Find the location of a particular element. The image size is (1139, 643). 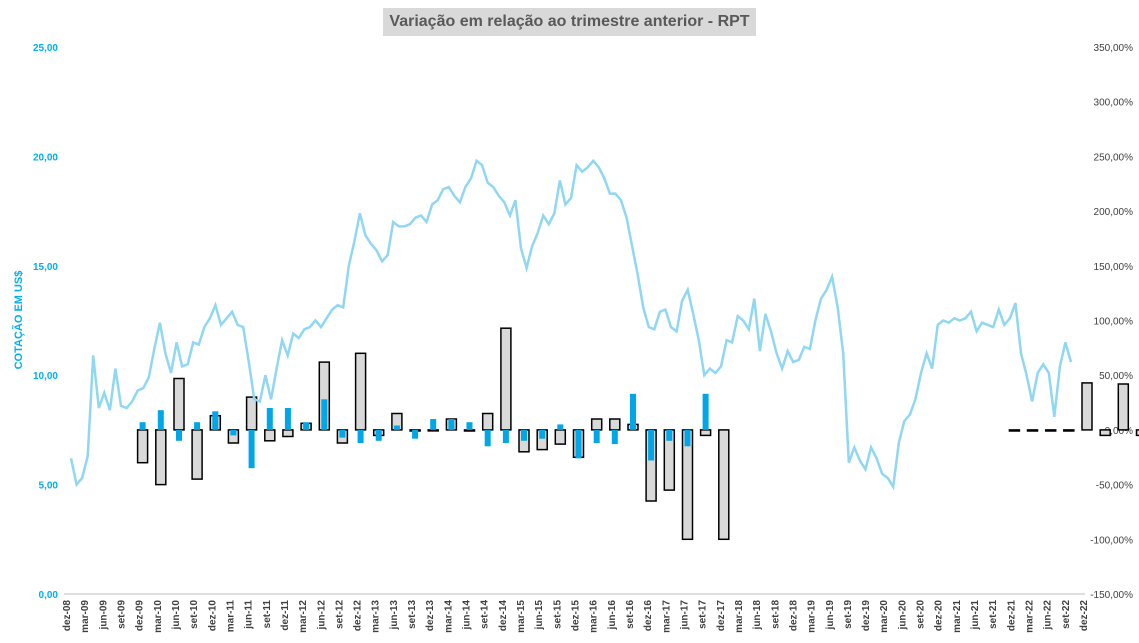

y-left-tick-label: 5,00 is located at coordinates (49, 486).